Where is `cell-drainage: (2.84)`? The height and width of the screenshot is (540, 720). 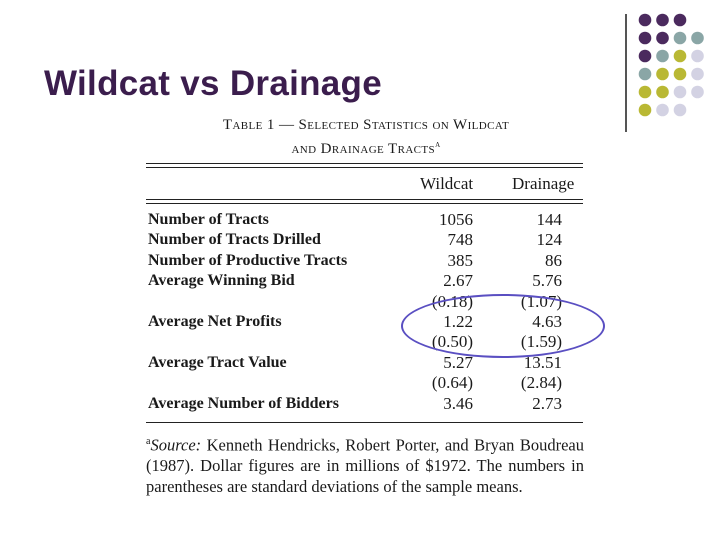 cell-drainage: (2.84) is located at coordinates (541, 383).